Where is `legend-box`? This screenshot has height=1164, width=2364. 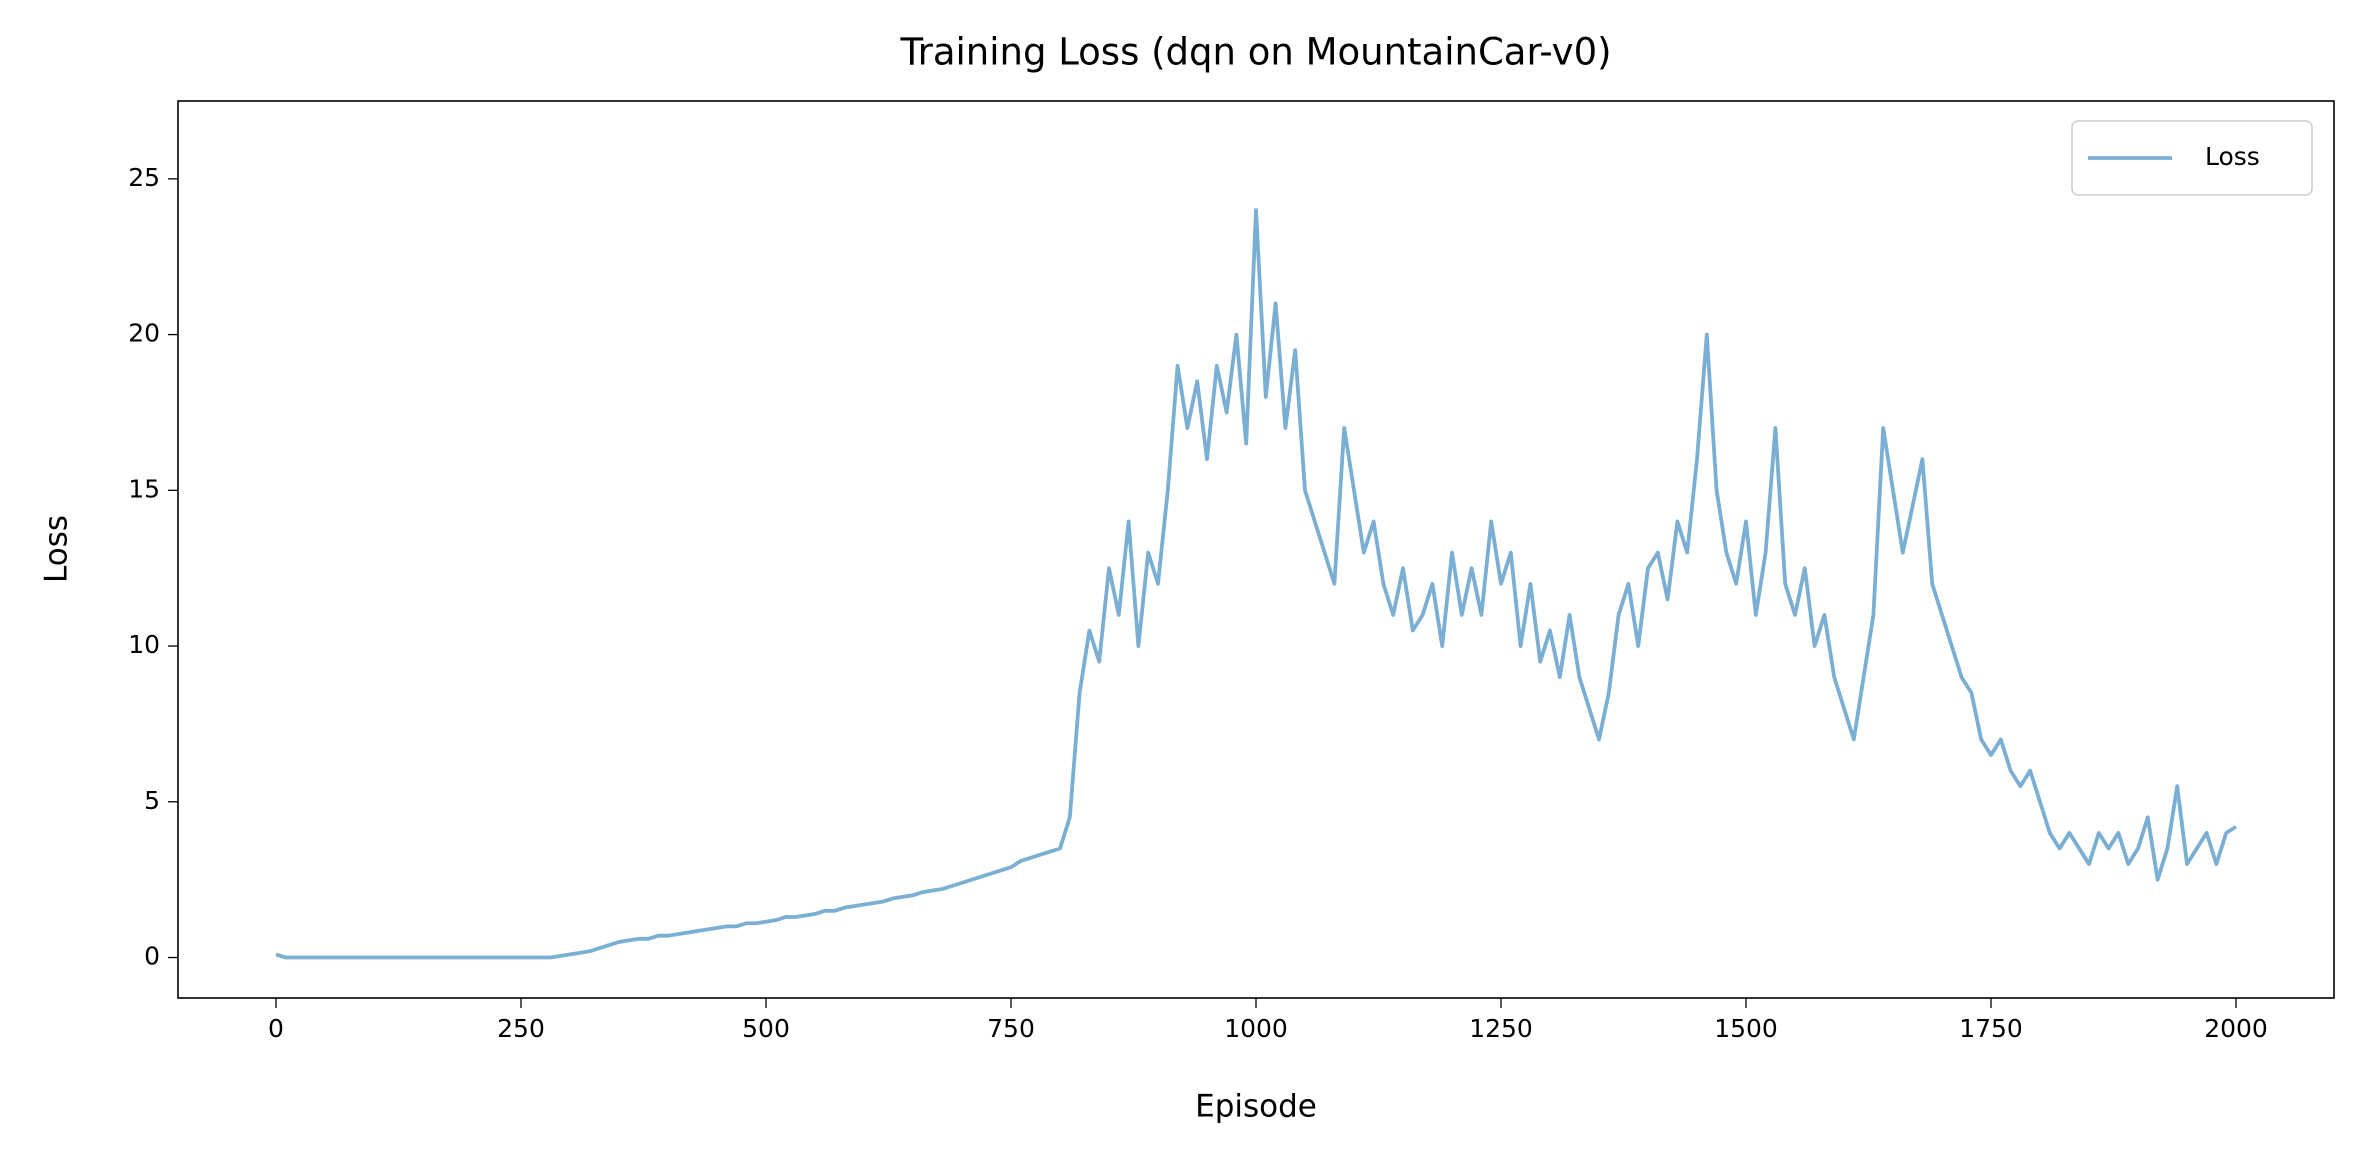 legend-box is located at coordinates (2192, 158).